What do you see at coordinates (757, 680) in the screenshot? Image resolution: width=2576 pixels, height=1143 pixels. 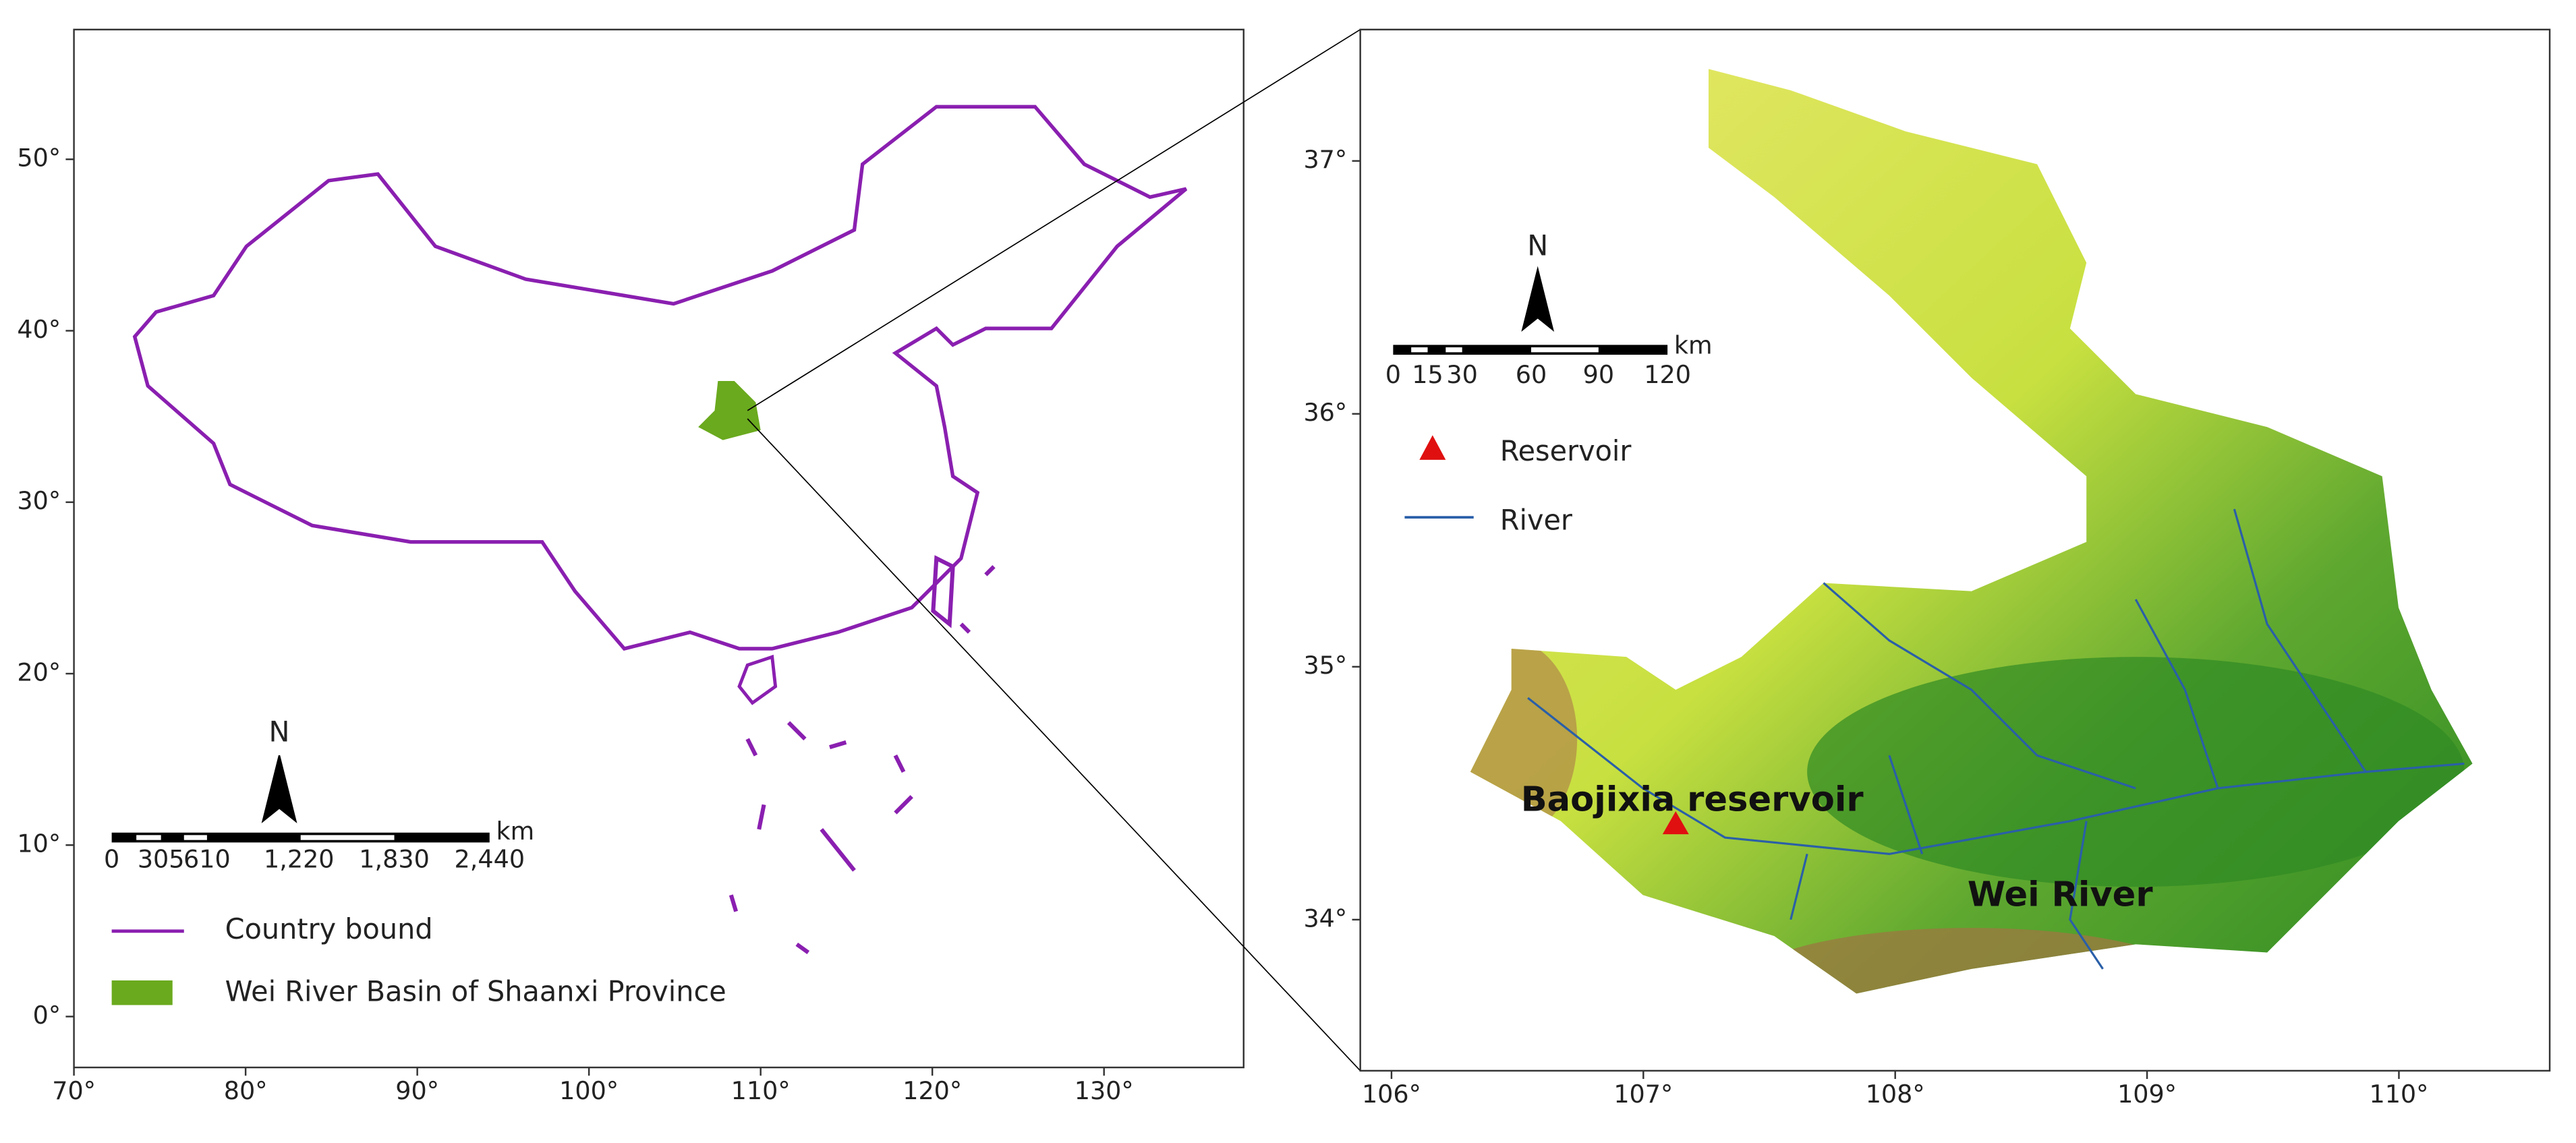 I see `hainan-boundary` at bounding box center [757, 680].